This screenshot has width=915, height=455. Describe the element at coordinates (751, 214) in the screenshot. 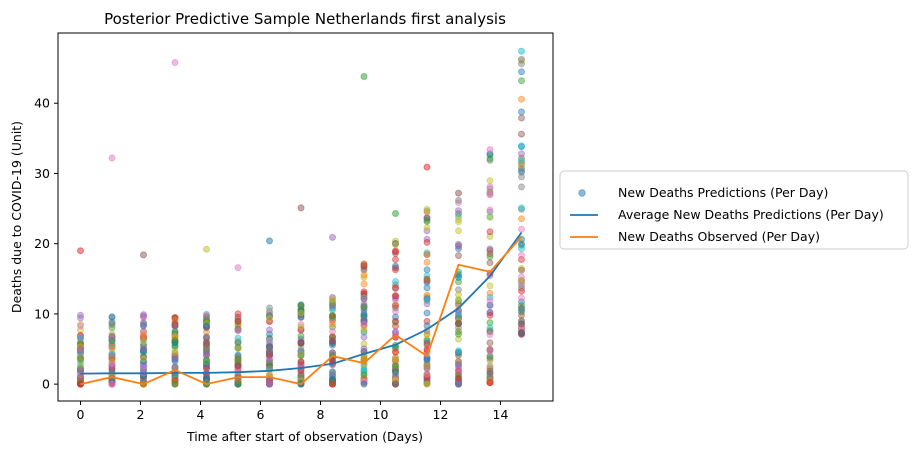

I see `legend-label-average: Average New Deaths Predictions (Per Day)` at that location.